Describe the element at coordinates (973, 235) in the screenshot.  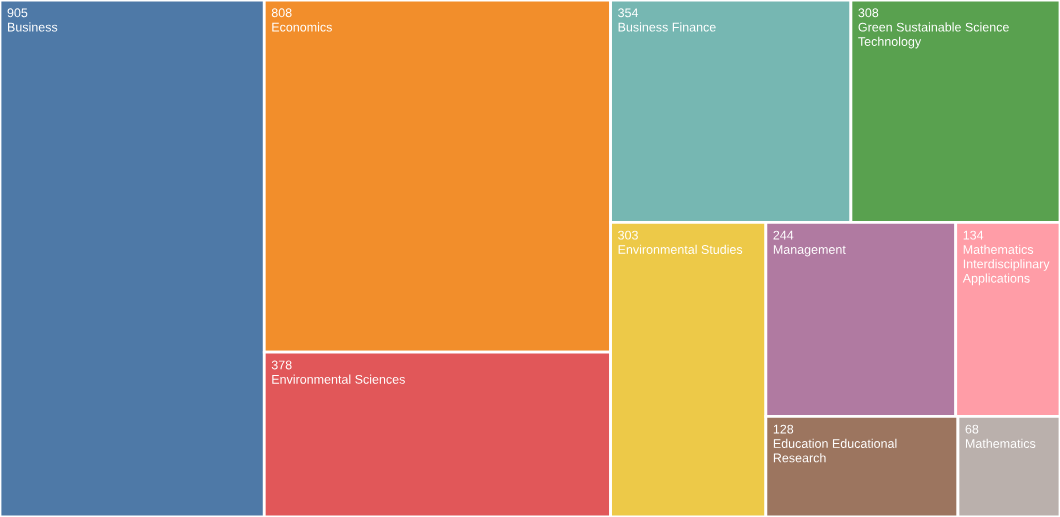
I see `data-label: 134` at that location.